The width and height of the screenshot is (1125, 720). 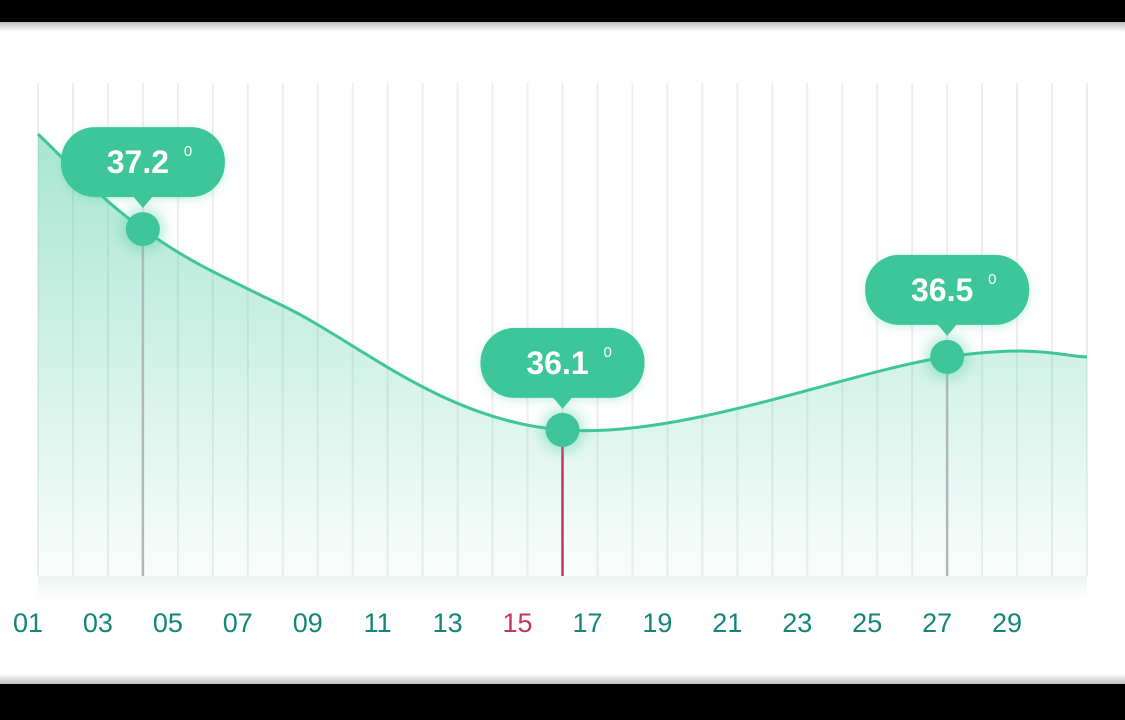 I want to click on x-tick-label: 15, so click(x=518, y=623).